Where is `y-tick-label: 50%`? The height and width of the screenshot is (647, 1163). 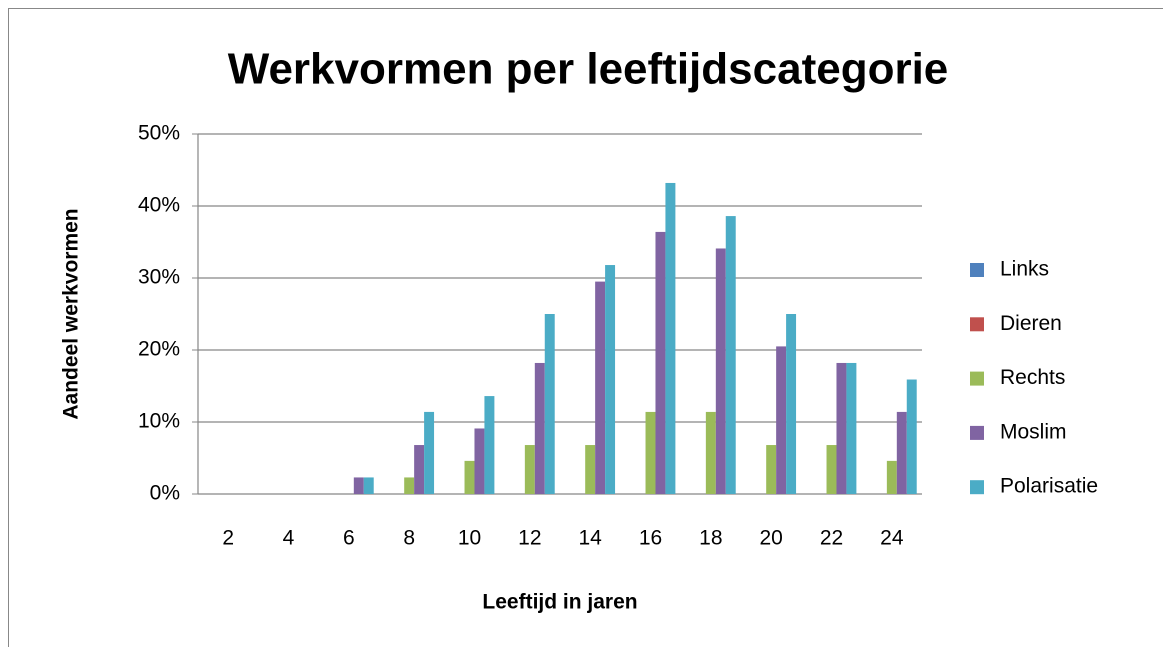
y-tick-label: 50% is located at coordinates (159, 133).